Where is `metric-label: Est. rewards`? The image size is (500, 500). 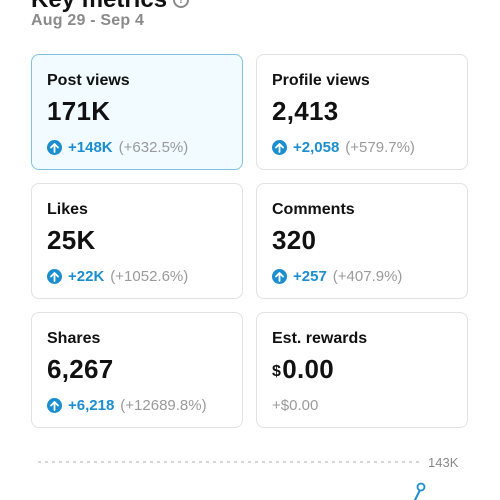 metric-label: Est. rewards is located at coordinates (320, 338).